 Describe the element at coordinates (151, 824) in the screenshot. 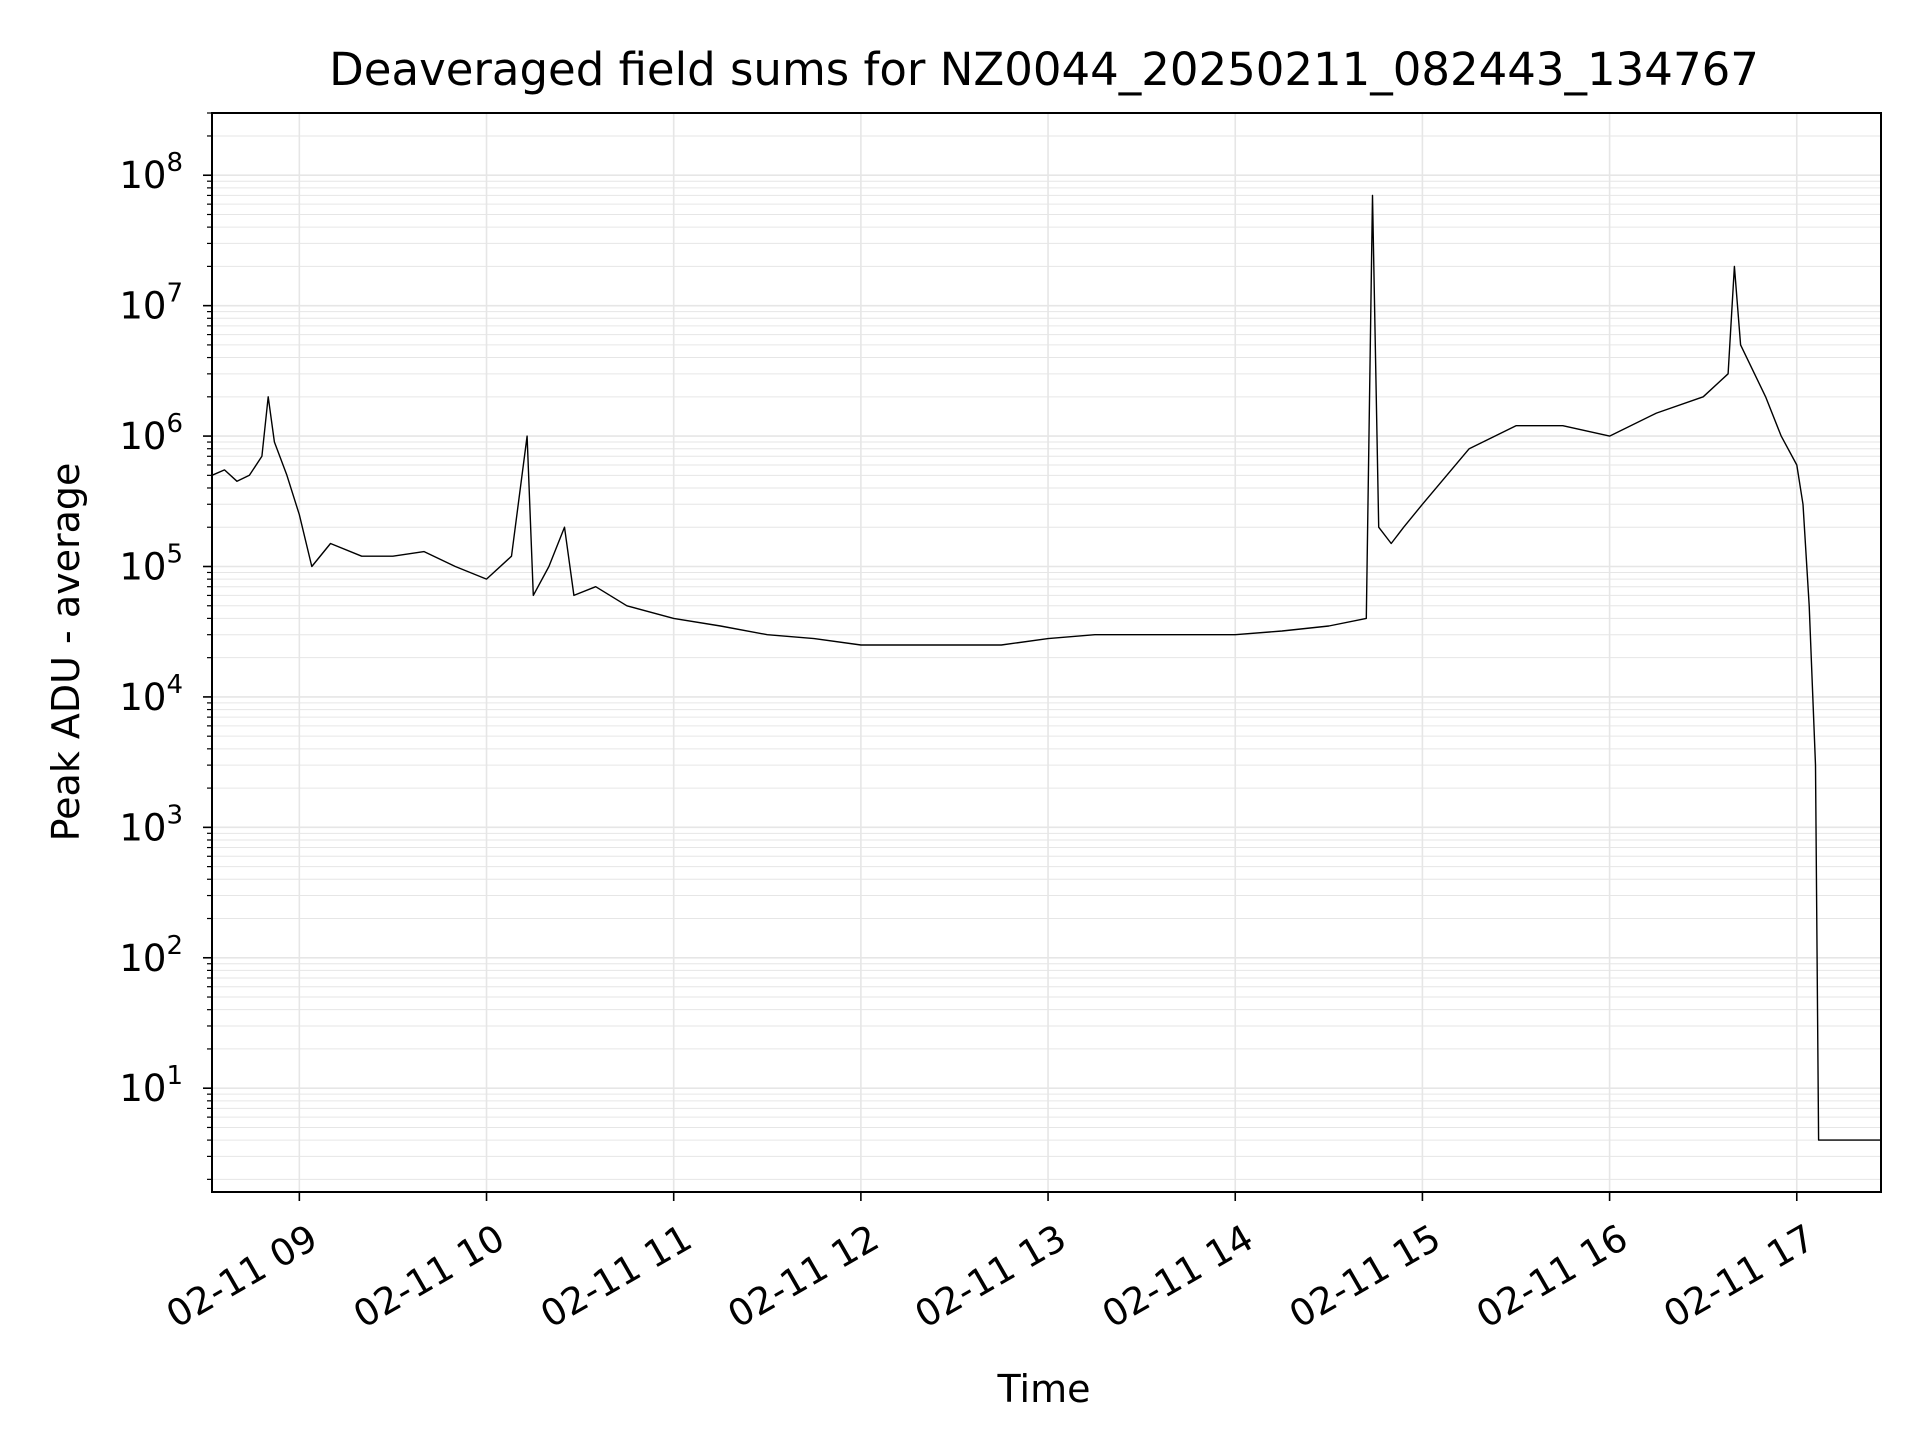

I see `y-tick-label: 10³` at that location.